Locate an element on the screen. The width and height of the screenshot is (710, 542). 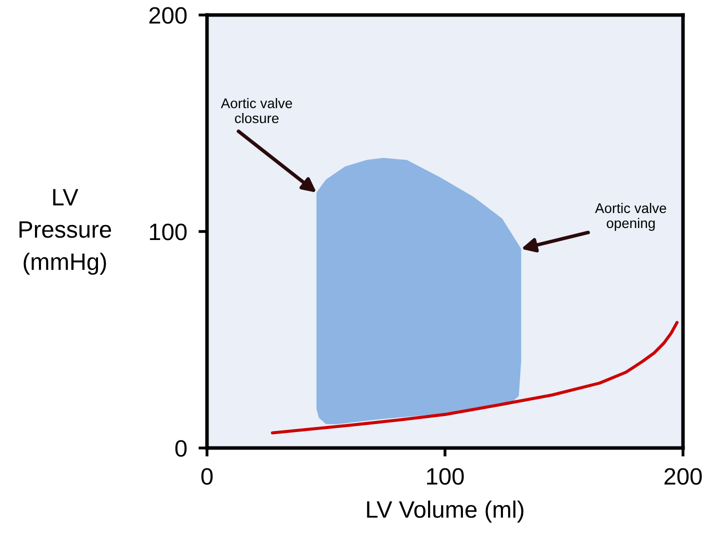
annotation: Aortic valve closure is located at coordinates (256, 111).